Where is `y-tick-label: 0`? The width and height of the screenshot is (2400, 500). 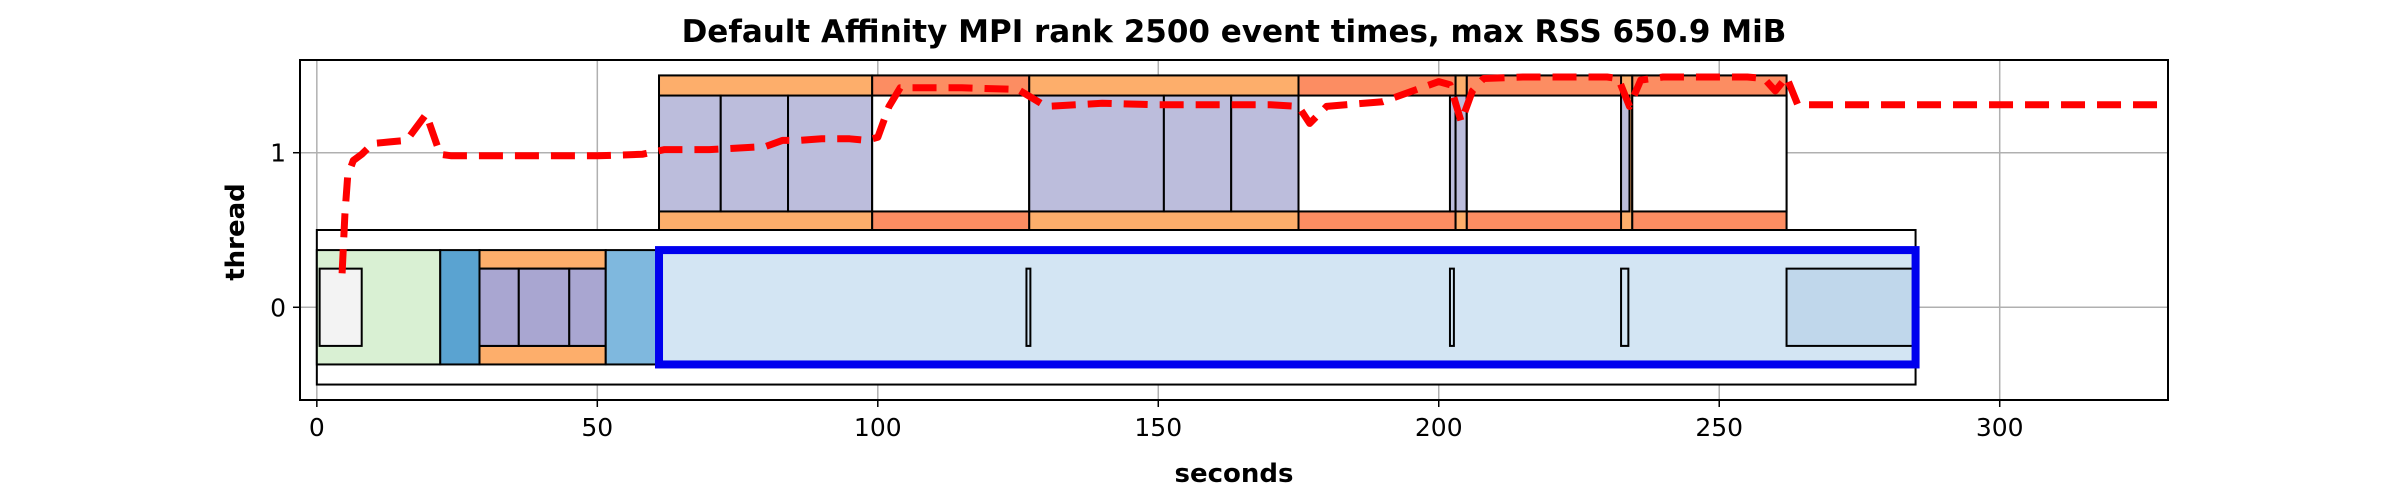 y-tick-label: 0 is located at coordinates (278, 307).